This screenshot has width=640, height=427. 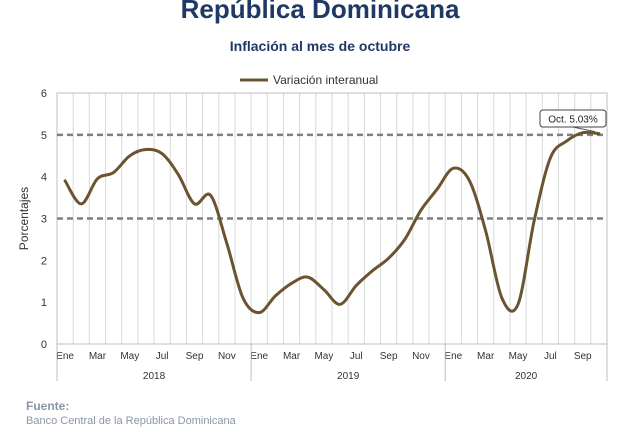 I want to click on annotation-label: Oct. 5.03%, so click(x=573, y=120).